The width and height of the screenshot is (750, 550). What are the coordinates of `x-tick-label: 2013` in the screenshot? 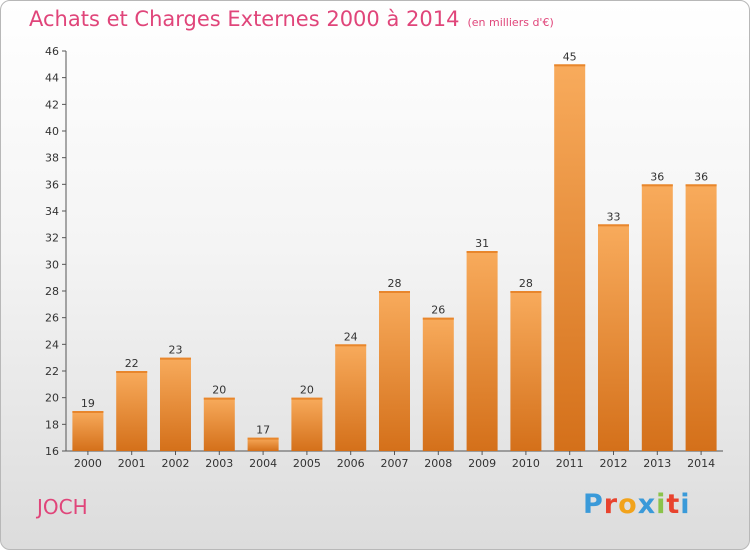 It's located at (657, 463).